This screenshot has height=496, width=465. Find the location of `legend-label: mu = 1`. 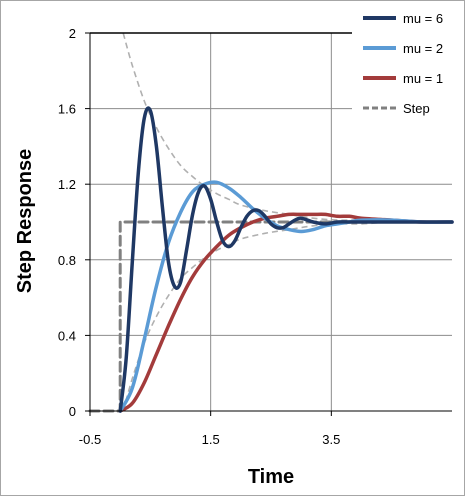

legend-label: mu = 1 is located at coordinates (423, 78).